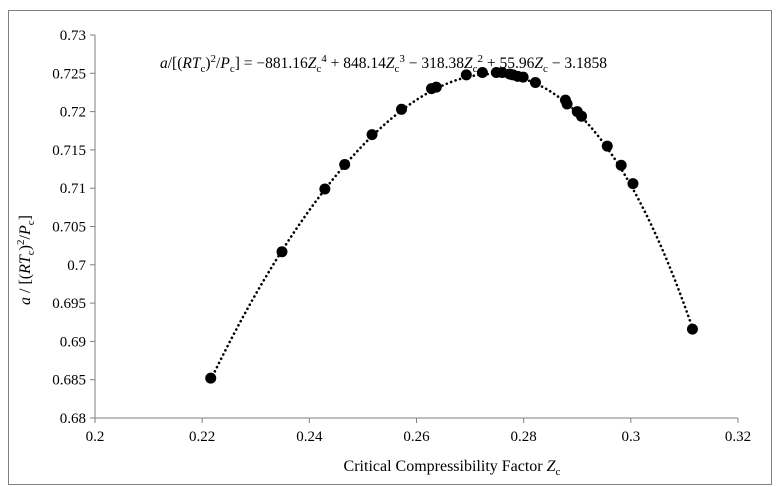  What do you see at coordinates (309, 437) in the screenshot?
I see `x-tick-label: 0.24` at bounding box center [309, 437].